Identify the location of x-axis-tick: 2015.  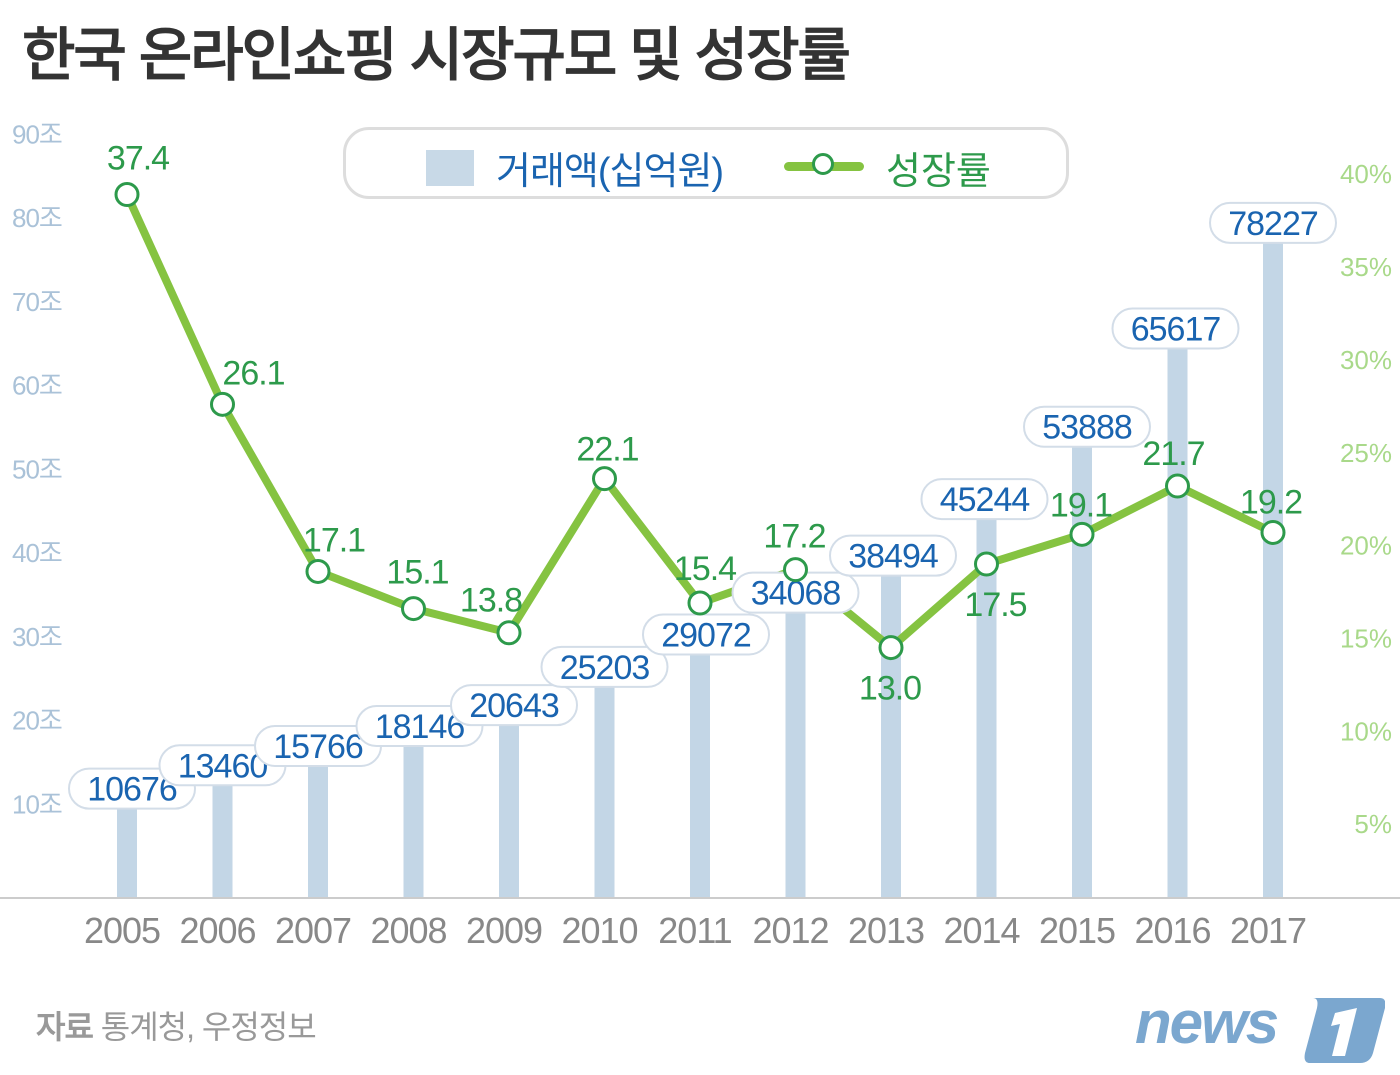
(1077, 930).